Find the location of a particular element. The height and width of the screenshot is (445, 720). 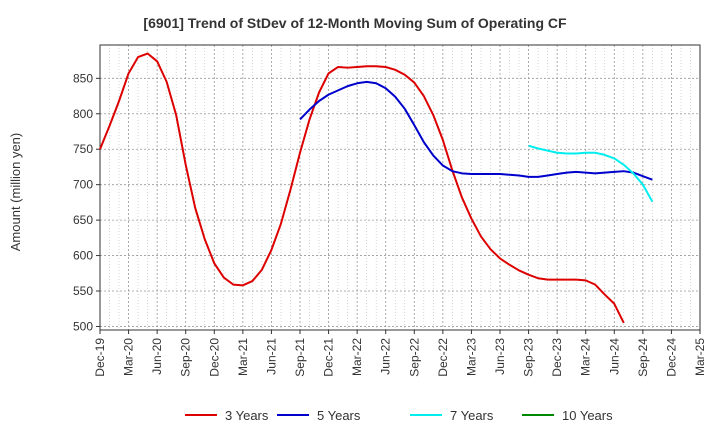

x-tick-label: Sep-23 is located at coordinates (529, 357).